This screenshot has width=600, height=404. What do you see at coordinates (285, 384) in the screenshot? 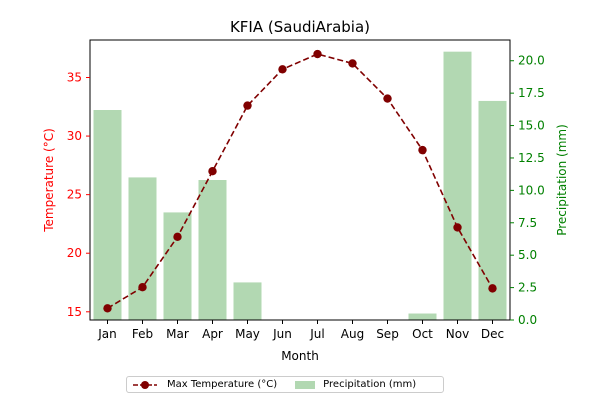
I see `legend: Max Temperature (°C) Precipitation (mm)` at bounding box center [285, 384].